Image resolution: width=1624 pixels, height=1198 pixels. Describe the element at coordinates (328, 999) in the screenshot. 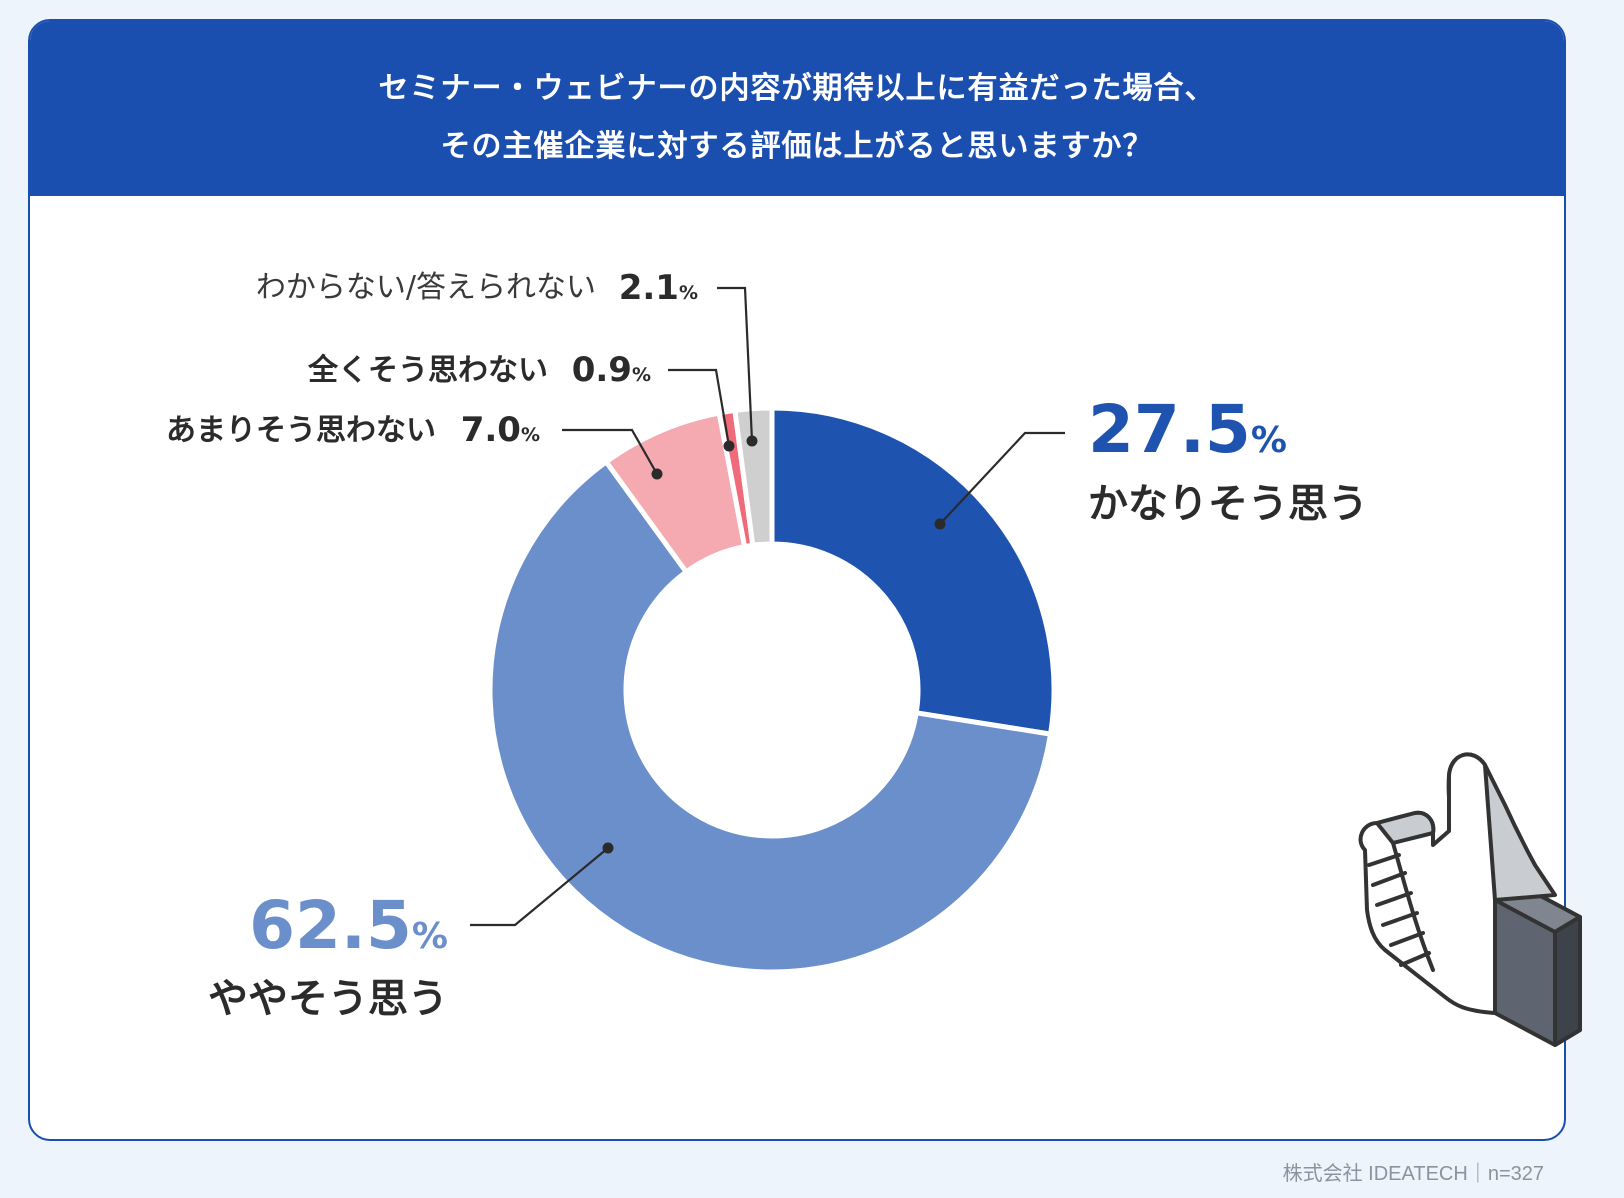

I see `slice-1-label: ややそう思う` at that location.